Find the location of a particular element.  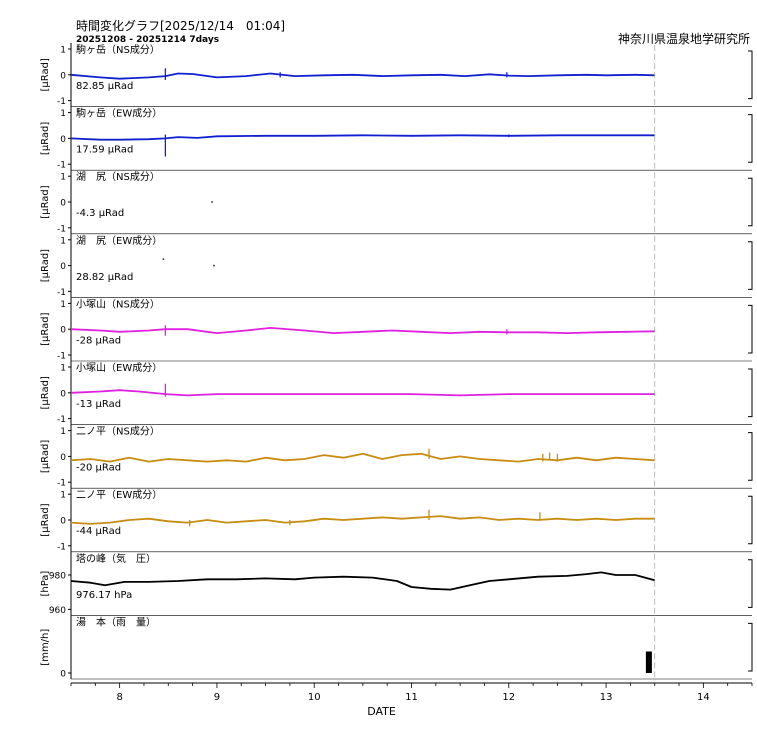

panel-7: 1 0 -1 [μRad] 二ノ平（EW成分） -44 μRad is located at coordinates (396, 520).